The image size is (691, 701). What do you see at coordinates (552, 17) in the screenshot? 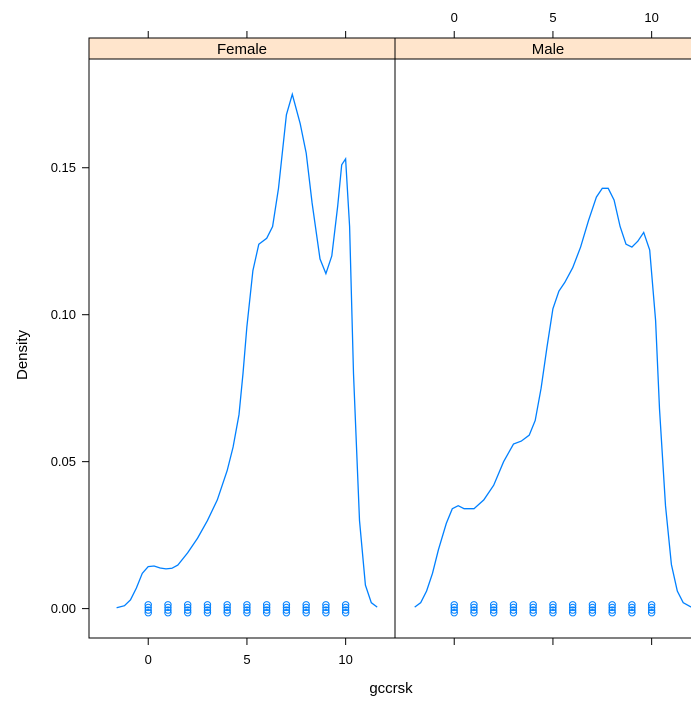
I see `x-tick-label-top: 5` at bounding box center [552, 17].